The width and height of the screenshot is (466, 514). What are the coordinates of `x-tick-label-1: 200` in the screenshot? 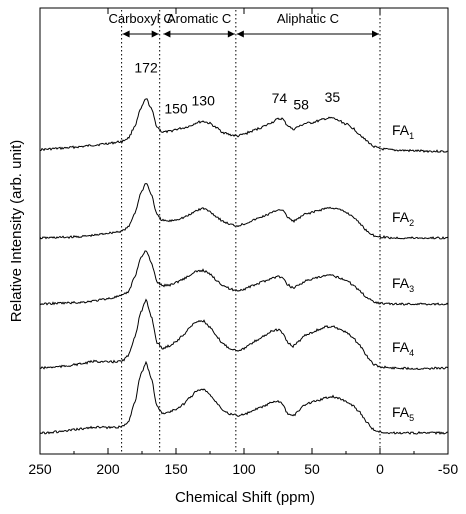 It's located at (108, 469).